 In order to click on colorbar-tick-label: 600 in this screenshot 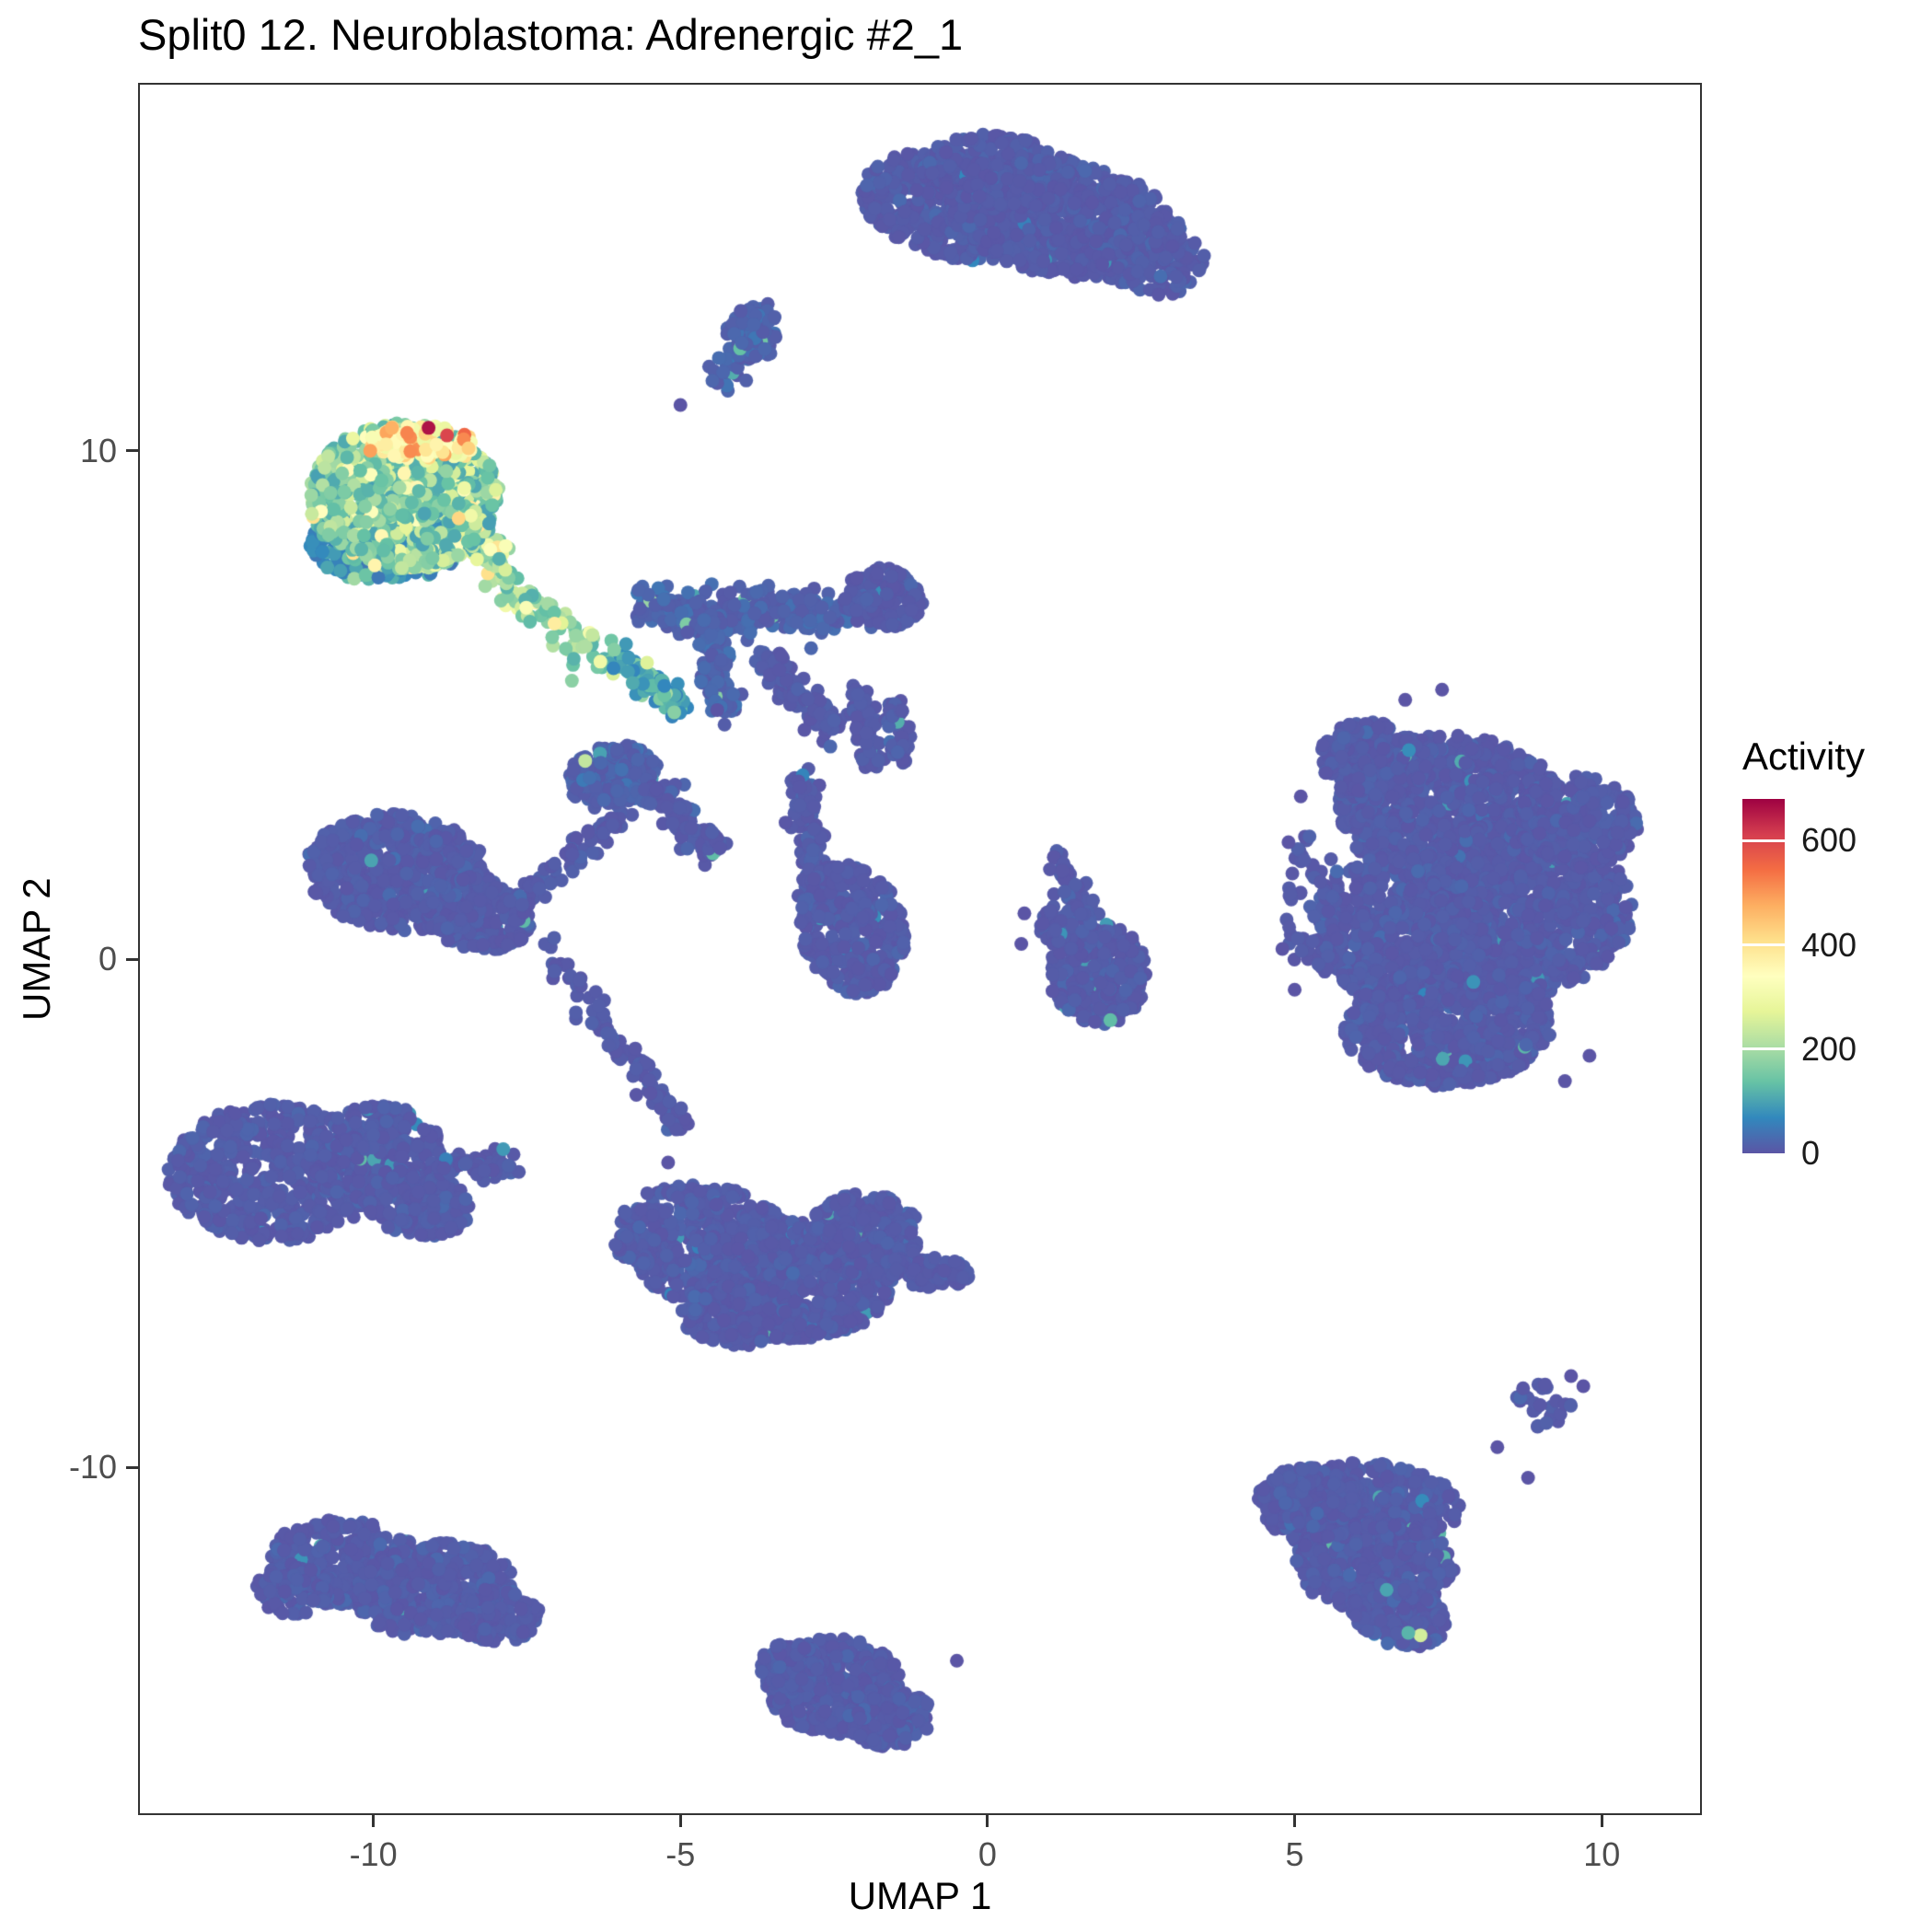, I will do `click(1829, 841)`.